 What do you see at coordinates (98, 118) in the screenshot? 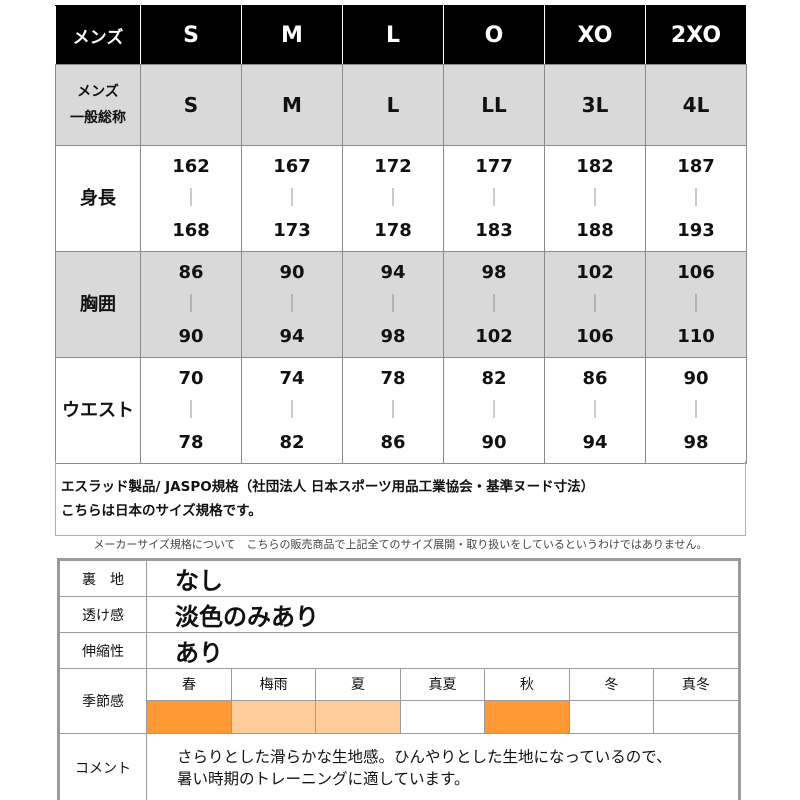
I see `alias-label-line2: 一般総称` at bounding box center [98, 118].